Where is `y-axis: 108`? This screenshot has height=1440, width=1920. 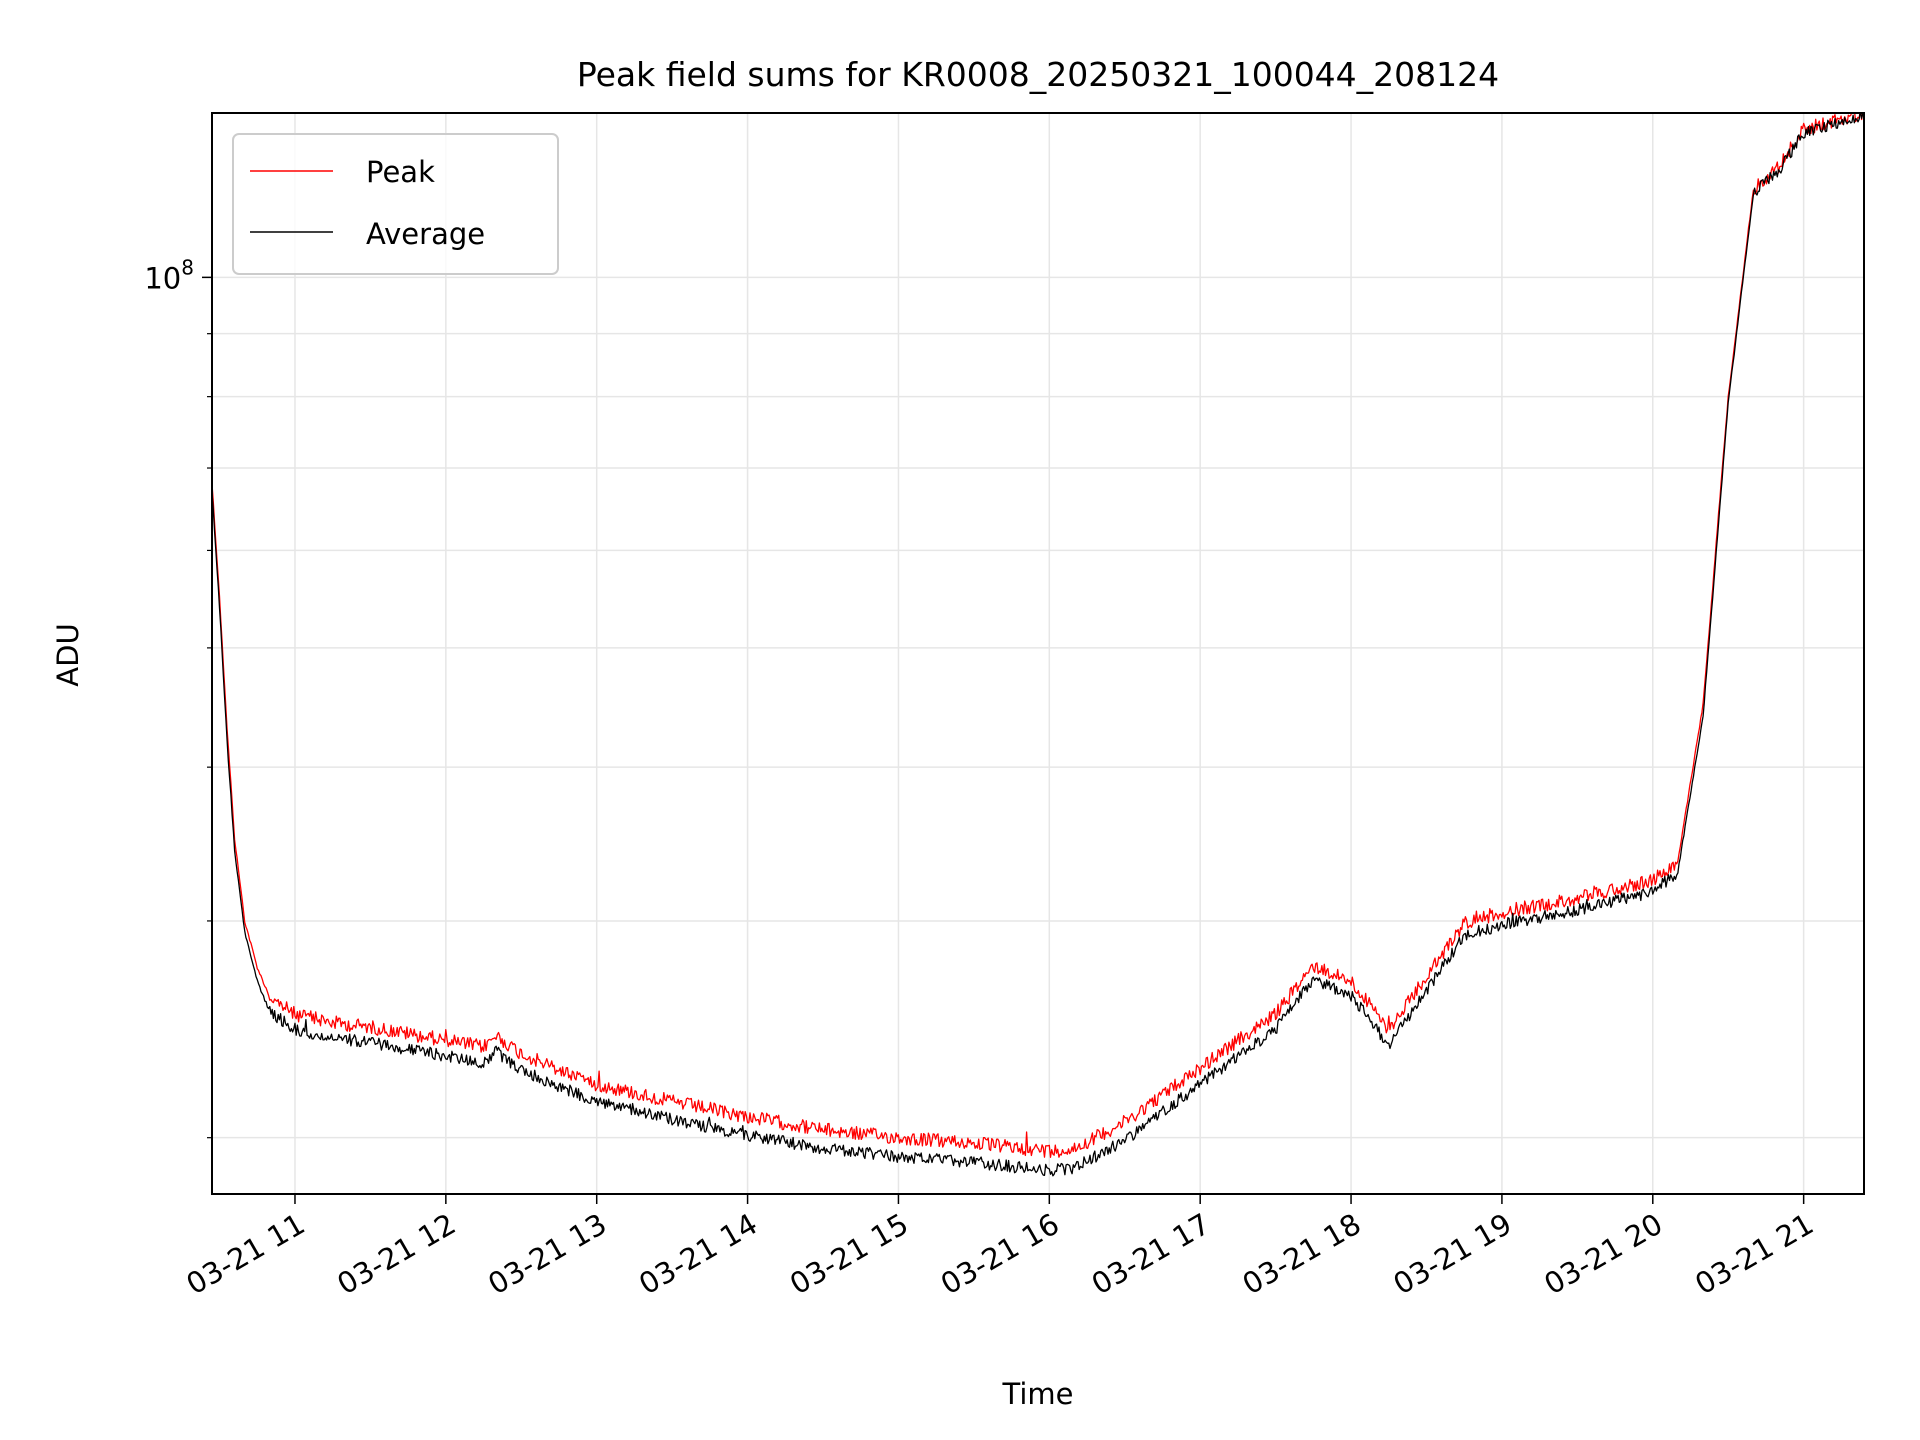 y-axis: 108 is located at coordinates (178, 697).